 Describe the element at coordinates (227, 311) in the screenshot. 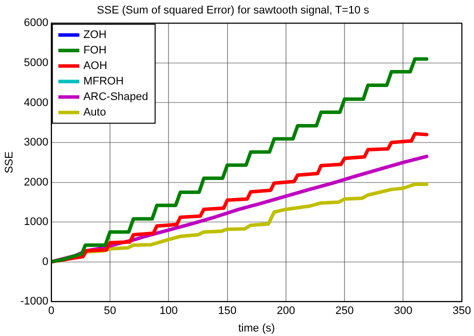

I see `x-tick-label: 150` at that location.